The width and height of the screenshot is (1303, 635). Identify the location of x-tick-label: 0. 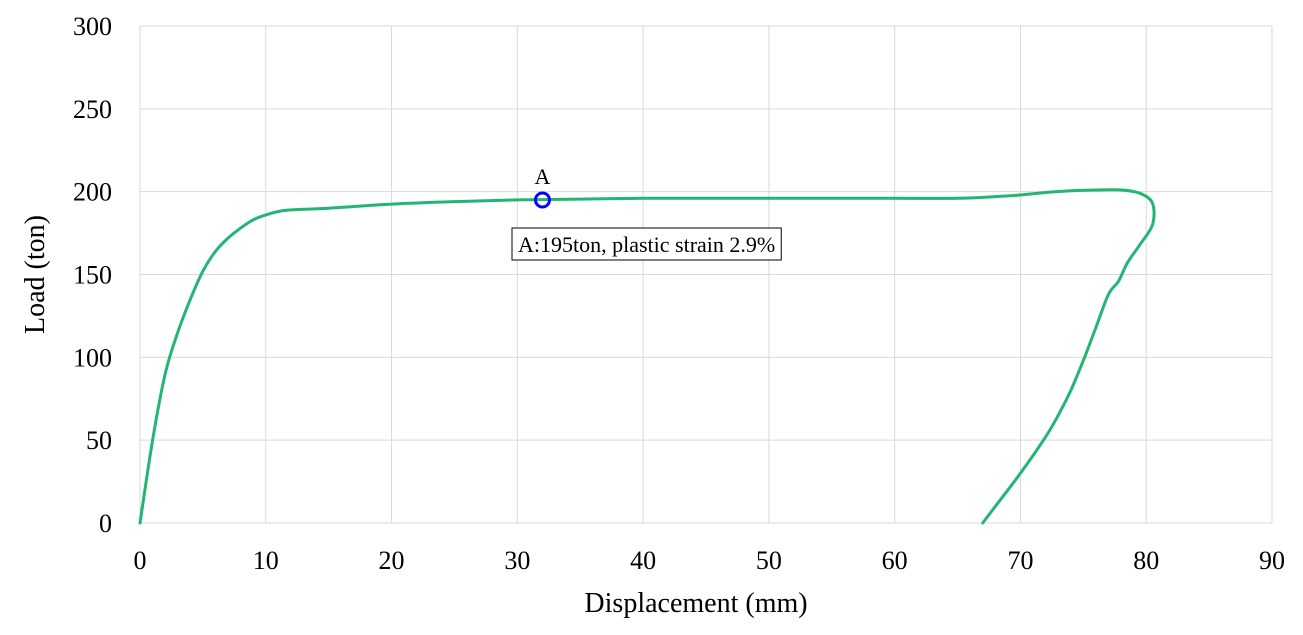
(140, 560).